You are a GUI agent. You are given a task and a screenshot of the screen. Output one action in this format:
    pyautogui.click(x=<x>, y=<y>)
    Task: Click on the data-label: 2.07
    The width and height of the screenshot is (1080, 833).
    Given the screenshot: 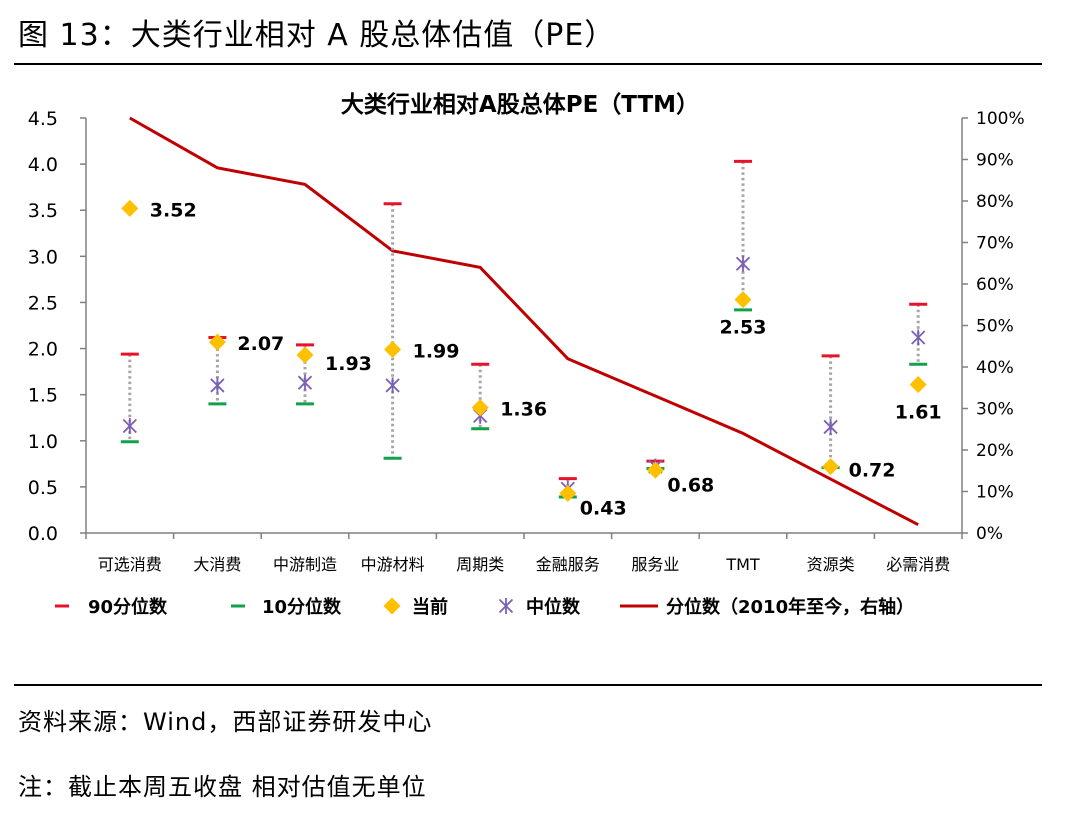 What is the action you would take?
    pyautogui.click(x=260, y=344)
    